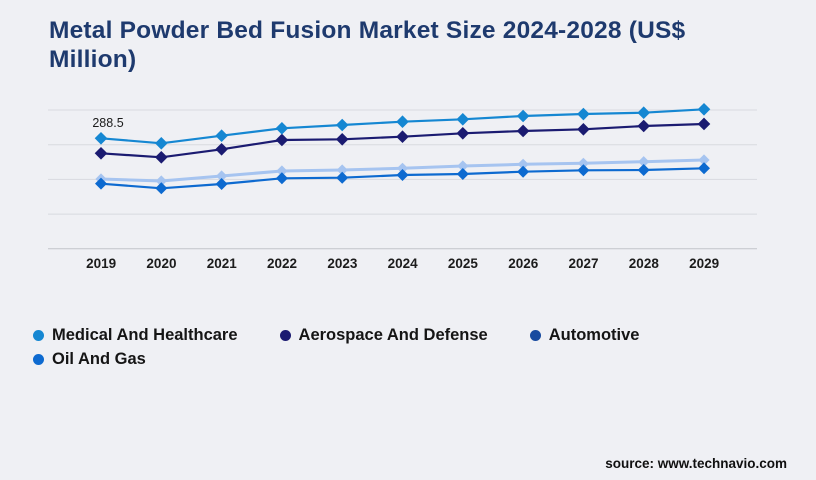 The image size is (816, 480). Describe the element at coordinates (101, 263) in the screenshot. I see `x-tick-label: 2019` at that location.